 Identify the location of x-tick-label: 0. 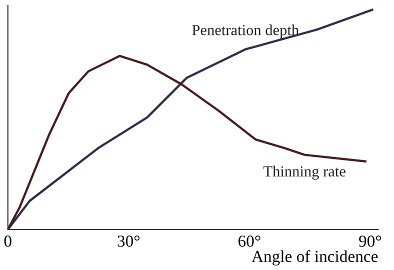
(8, 241).